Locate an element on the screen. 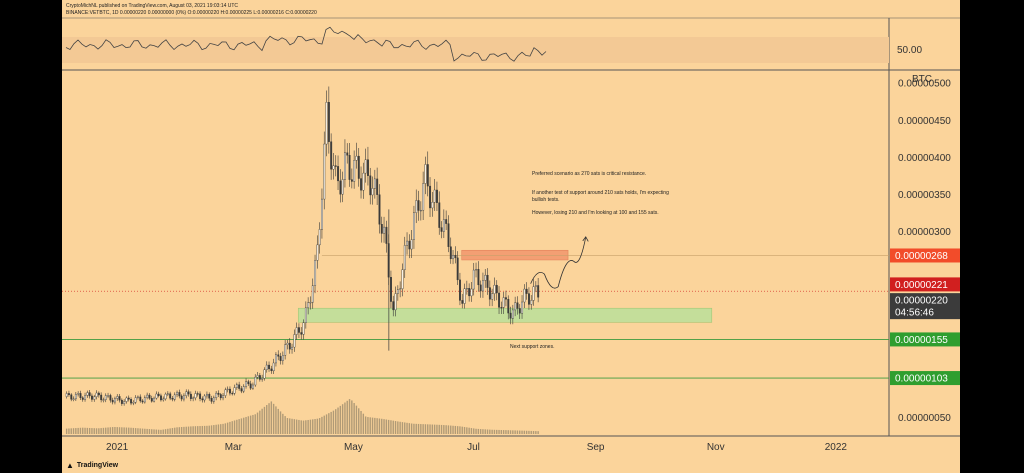 The width and height of the screenshot is (1024, 473). x-tick-label: May is located at coordinates (353, 447).